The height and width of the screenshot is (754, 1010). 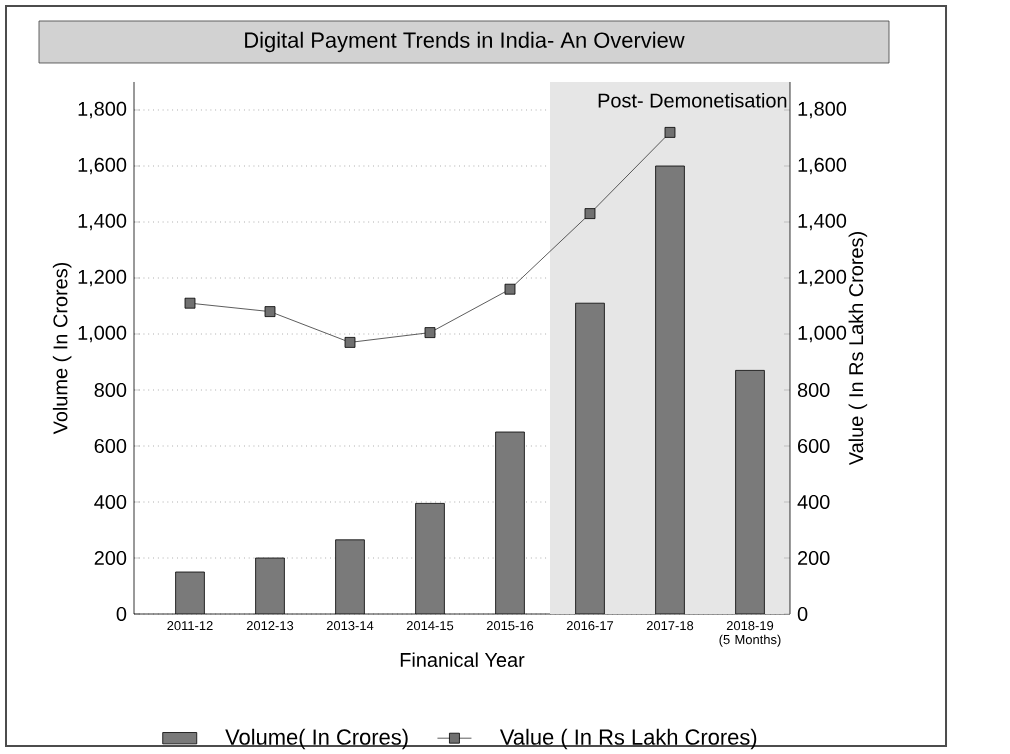 I want to click on y-tick-label: 400, so click(x=110, y=502).